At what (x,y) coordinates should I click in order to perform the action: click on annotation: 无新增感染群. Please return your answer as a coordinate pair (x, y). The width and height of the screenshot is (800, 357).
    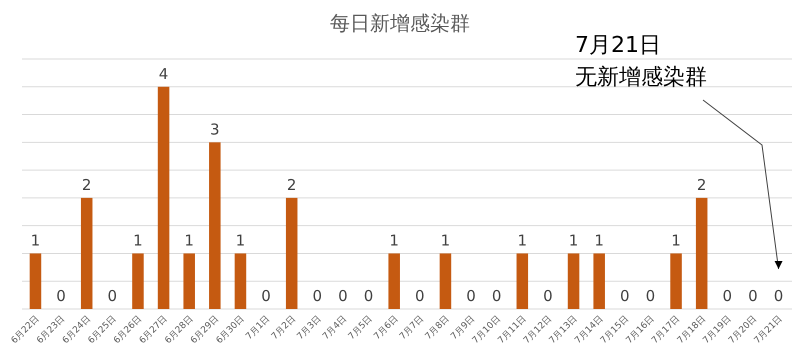
    Looking at the image, I should click on (641, 77).